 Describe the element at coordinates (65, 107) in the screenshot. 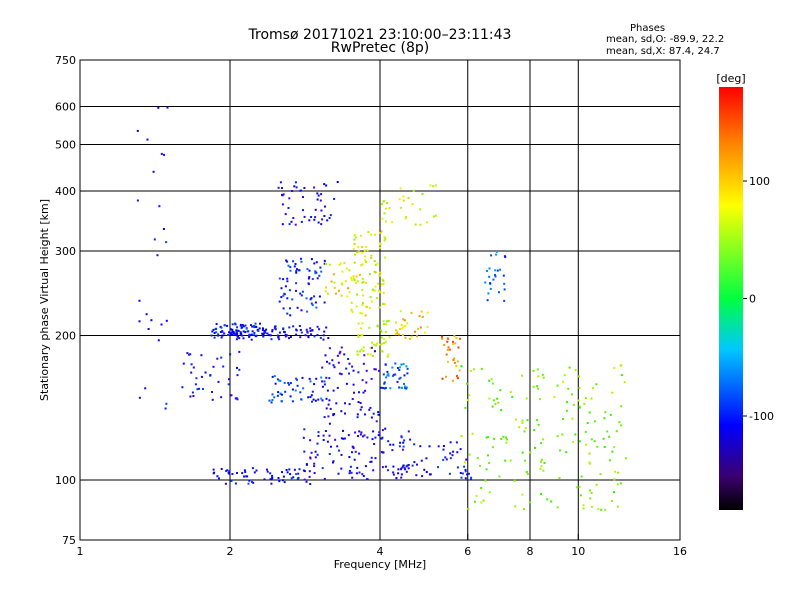

I see `y-tick-label: 600` at that location.